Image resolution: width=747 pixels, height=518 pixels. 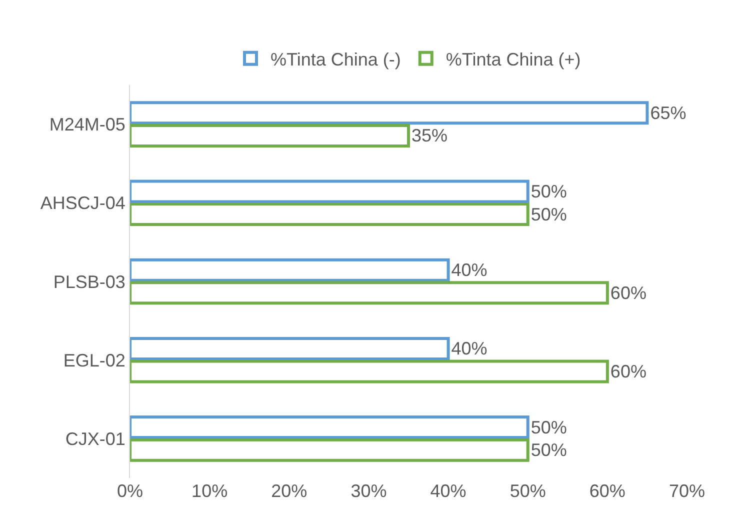 I want to click on x-tick-label: 20%, so click(x=289, y=491).